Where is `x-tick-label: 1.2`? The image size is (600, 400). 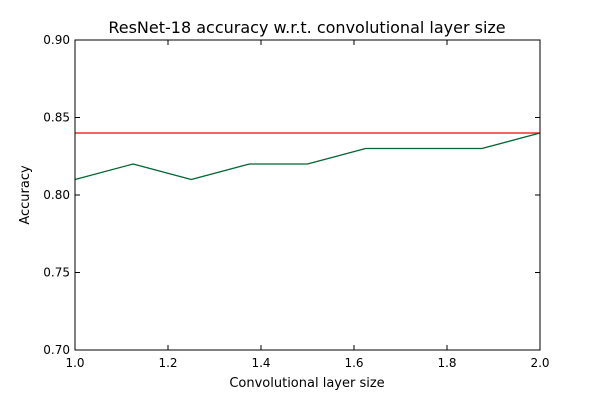 x-tick-label: 1.2 is located at coordinates (167, 363).